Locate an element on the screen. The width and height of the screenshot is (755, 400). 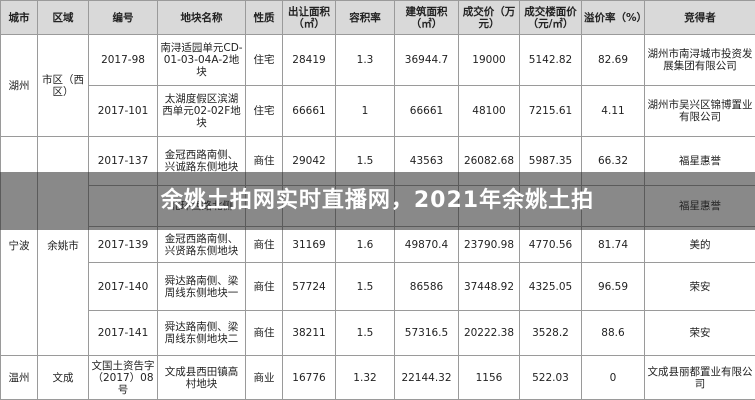
table-cell: 湖州市吴兴区锦博置业有限公司 is located at coordinates (699, 111).